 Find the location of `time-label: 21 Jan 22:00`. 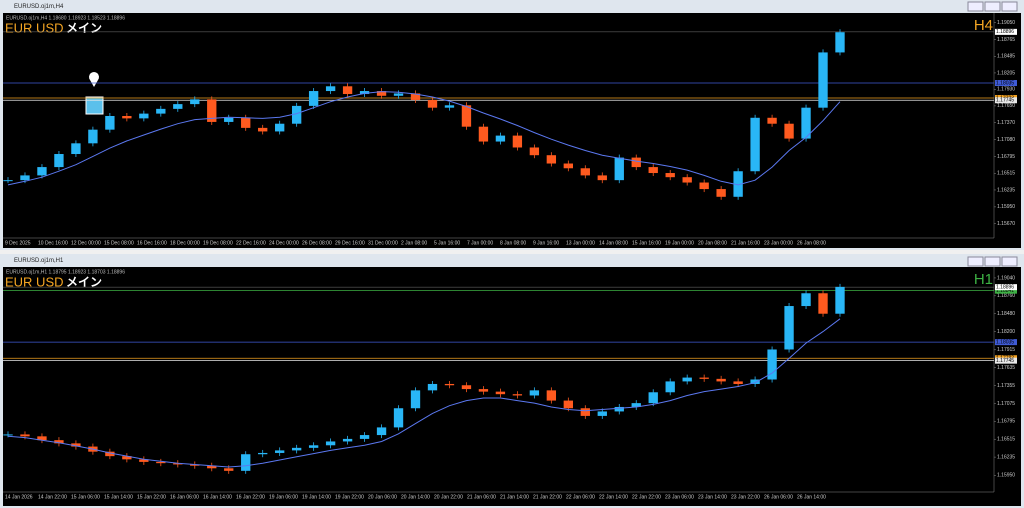

time-label: 21 Jan 22:00 is located at coordinates (547, 497).